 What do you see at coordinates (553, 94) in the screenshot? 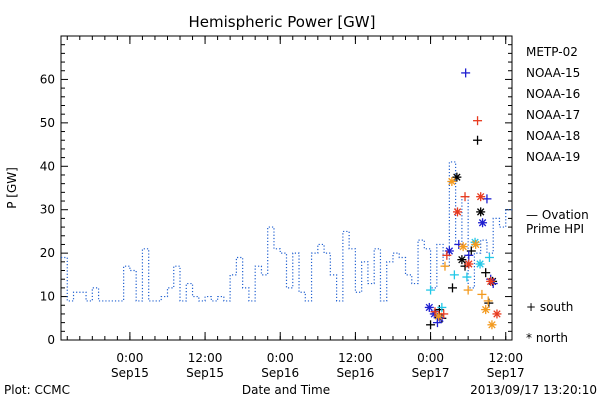
I see `legend-entry-noaa-16: NOAA-16` at bounding box center [553, 94].